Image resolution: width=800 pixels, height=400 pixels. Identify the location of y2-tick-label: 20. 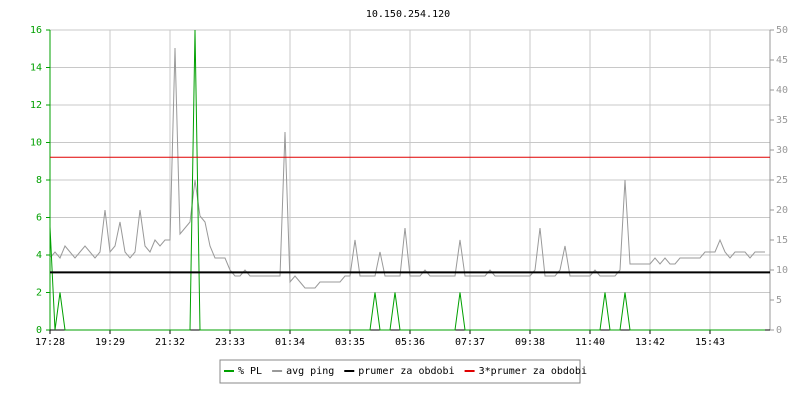
(782, 210).